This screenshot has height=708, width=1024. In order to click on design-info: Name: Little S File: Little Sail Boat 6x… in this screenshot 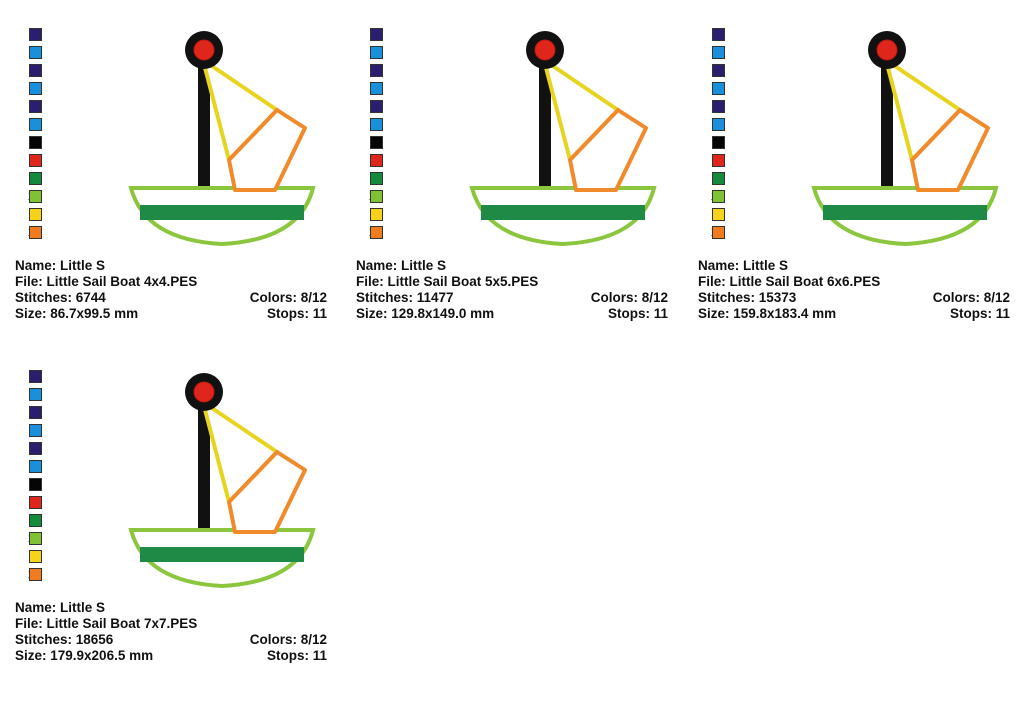, I will do `click(854, 290)`.